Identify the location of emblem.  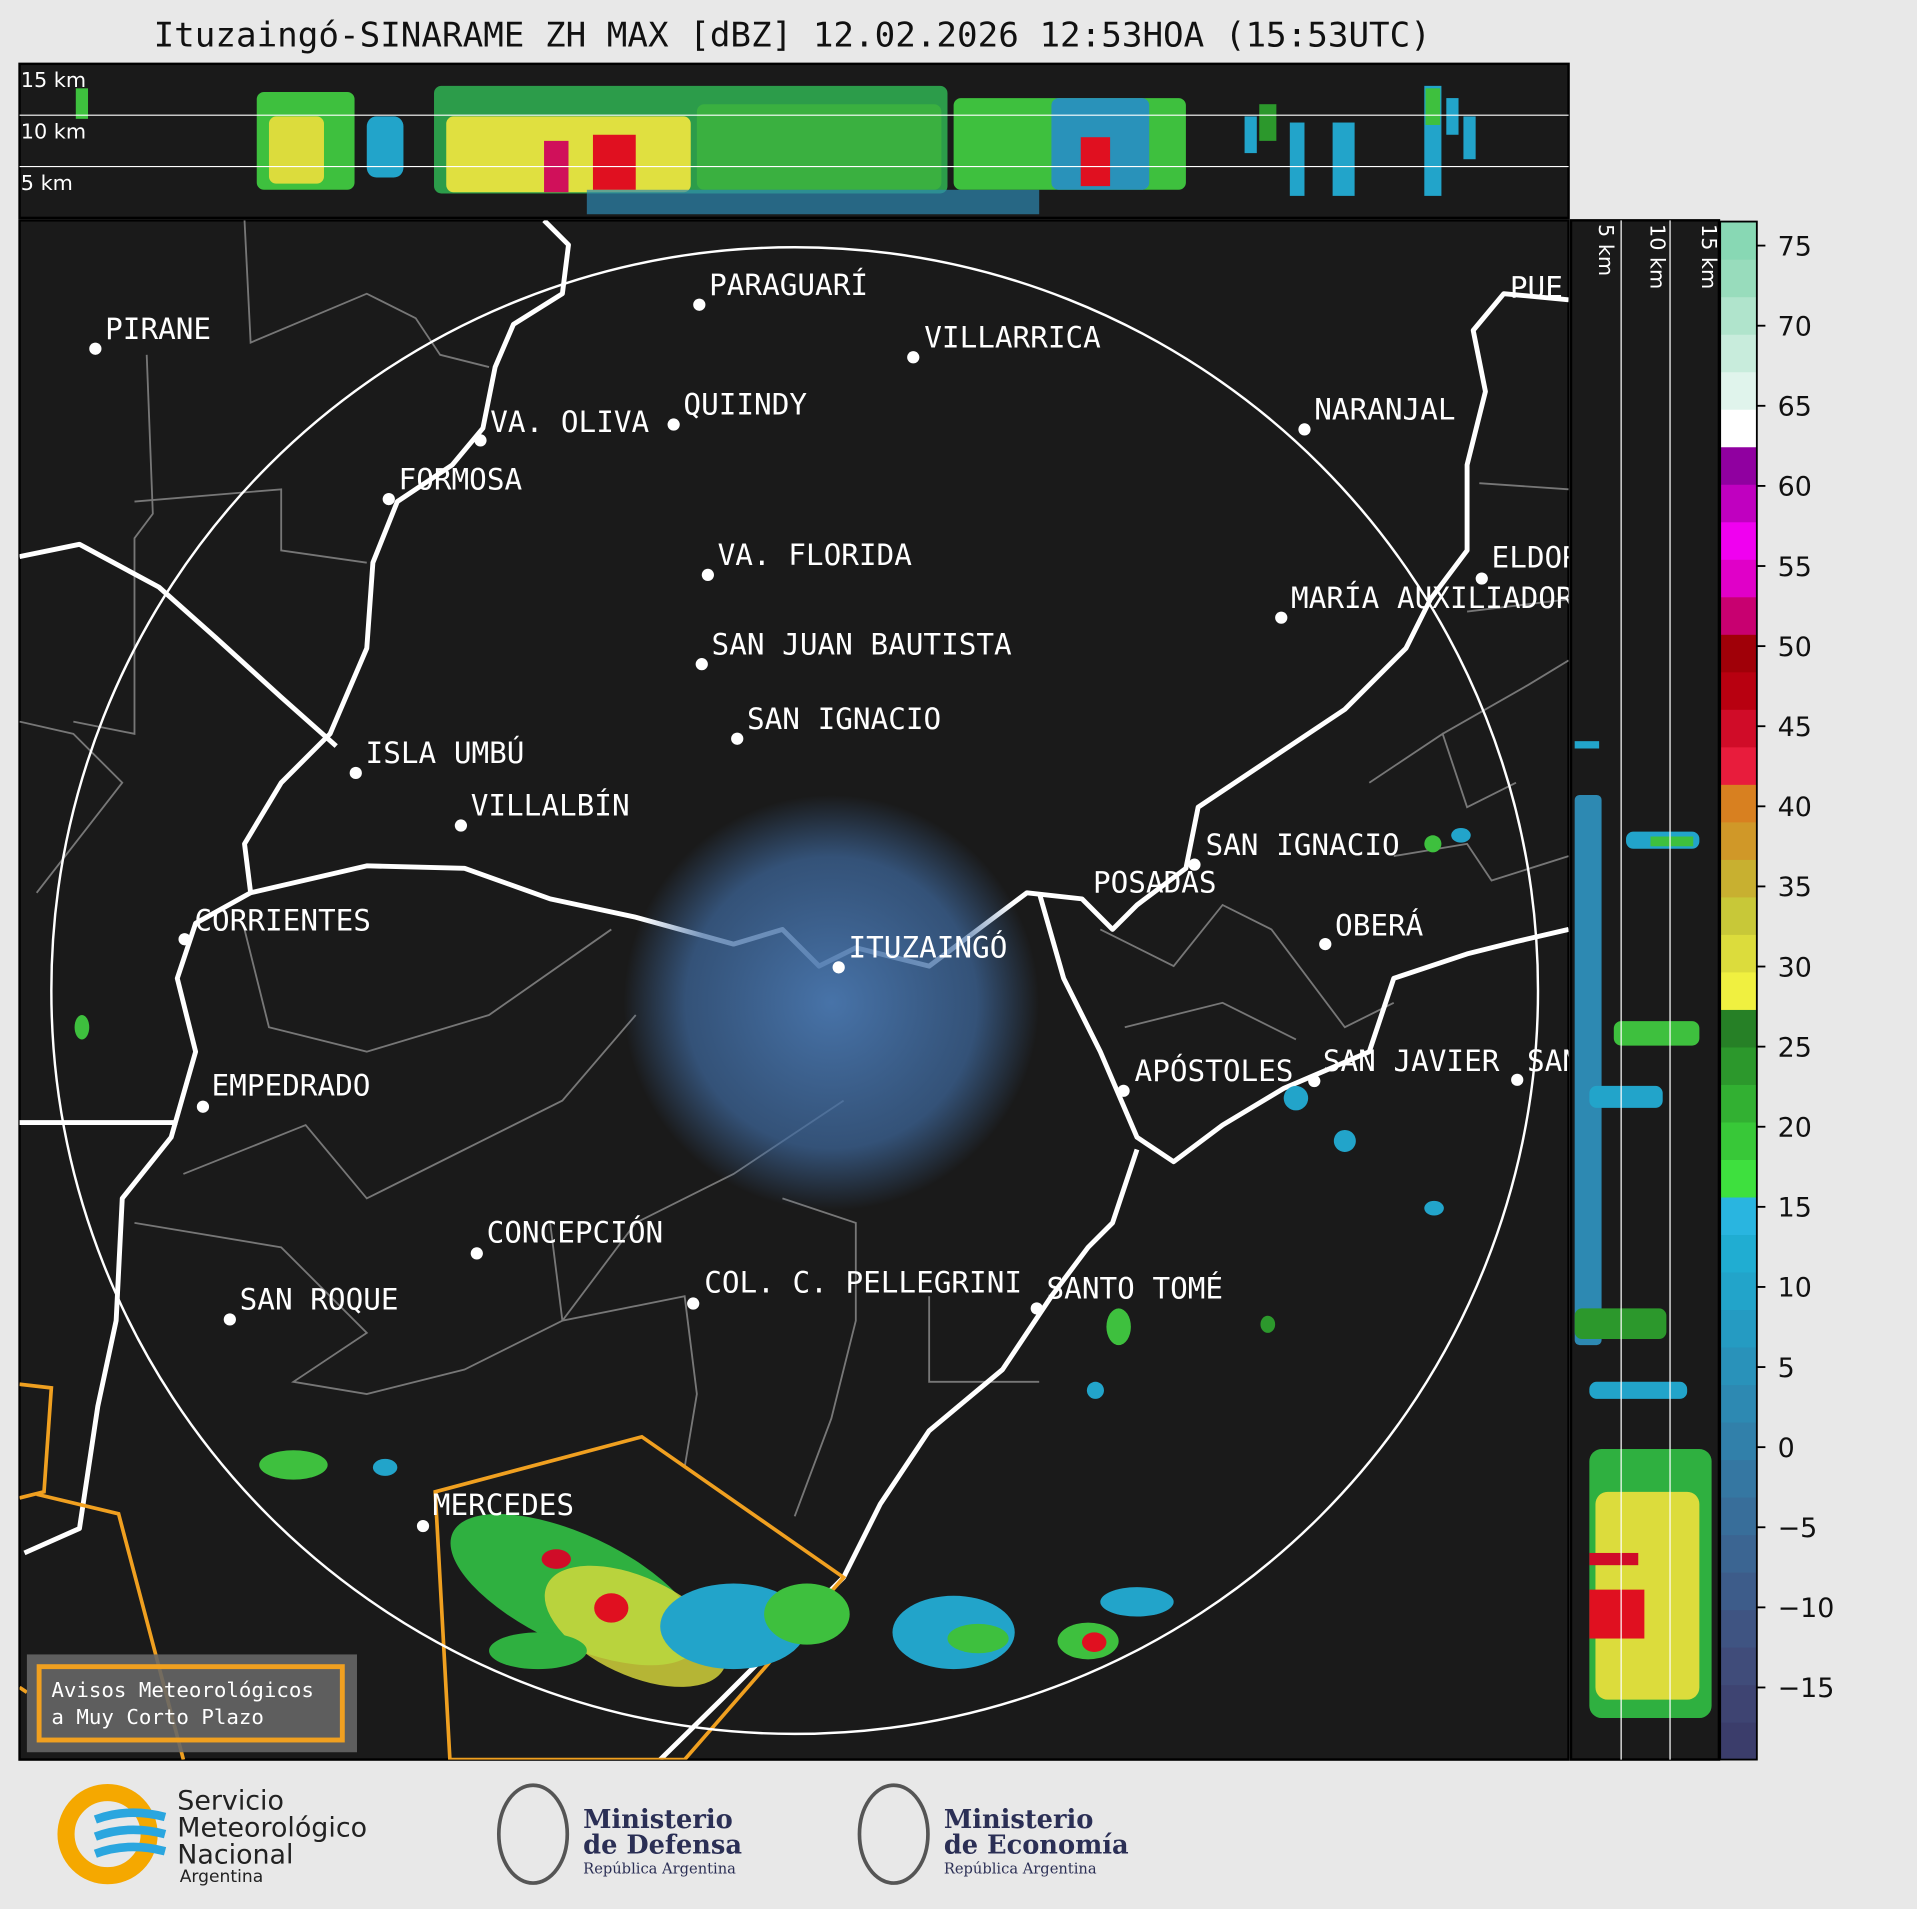
(893, 1834).